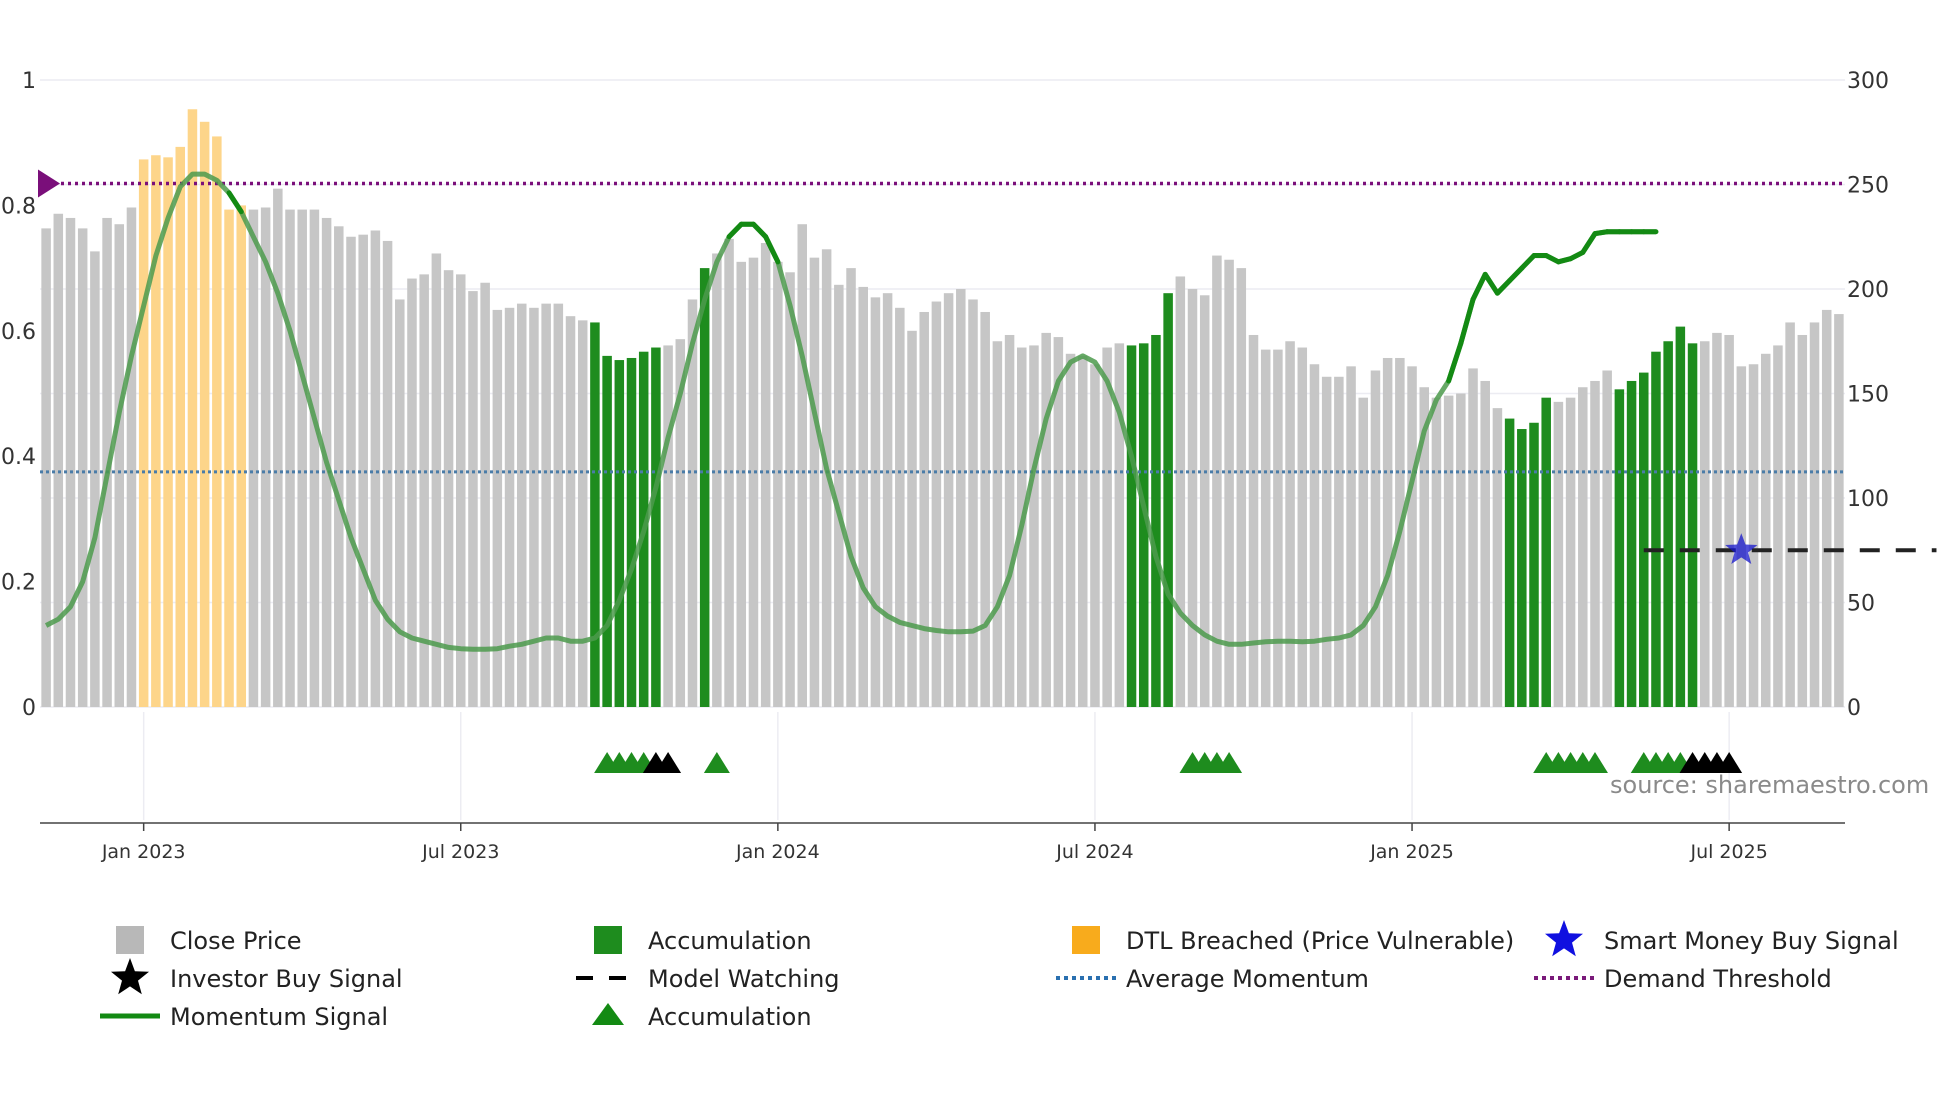 The height and width of the screenshot is (1102, 1960). What do you see at coordinates (143, 852) in the screenshot?
I see `x-tick-label: Jan 2023` at bounding box center [143, 852].